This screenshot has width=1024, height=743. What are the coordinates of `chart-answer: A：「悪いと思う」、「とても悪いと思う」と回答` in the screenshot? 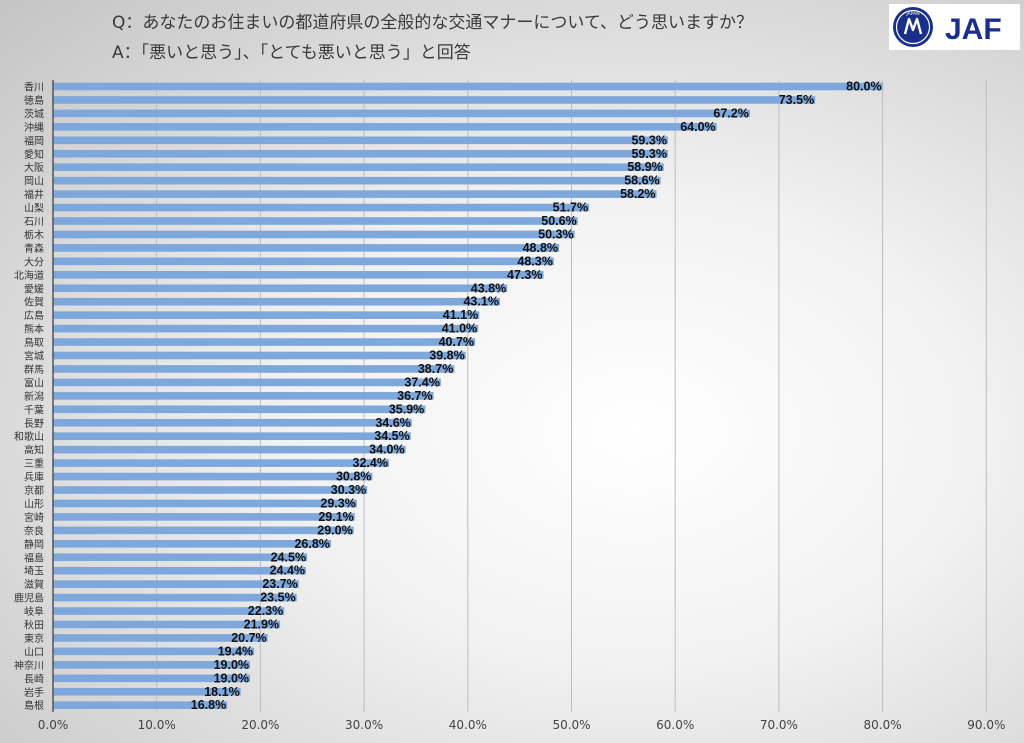 It's located at (291, 53).